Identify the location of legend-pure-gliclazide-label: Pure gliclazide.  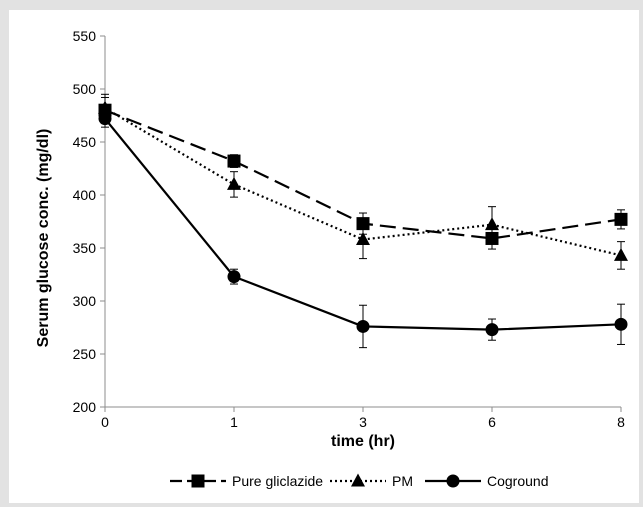
(277, 481).